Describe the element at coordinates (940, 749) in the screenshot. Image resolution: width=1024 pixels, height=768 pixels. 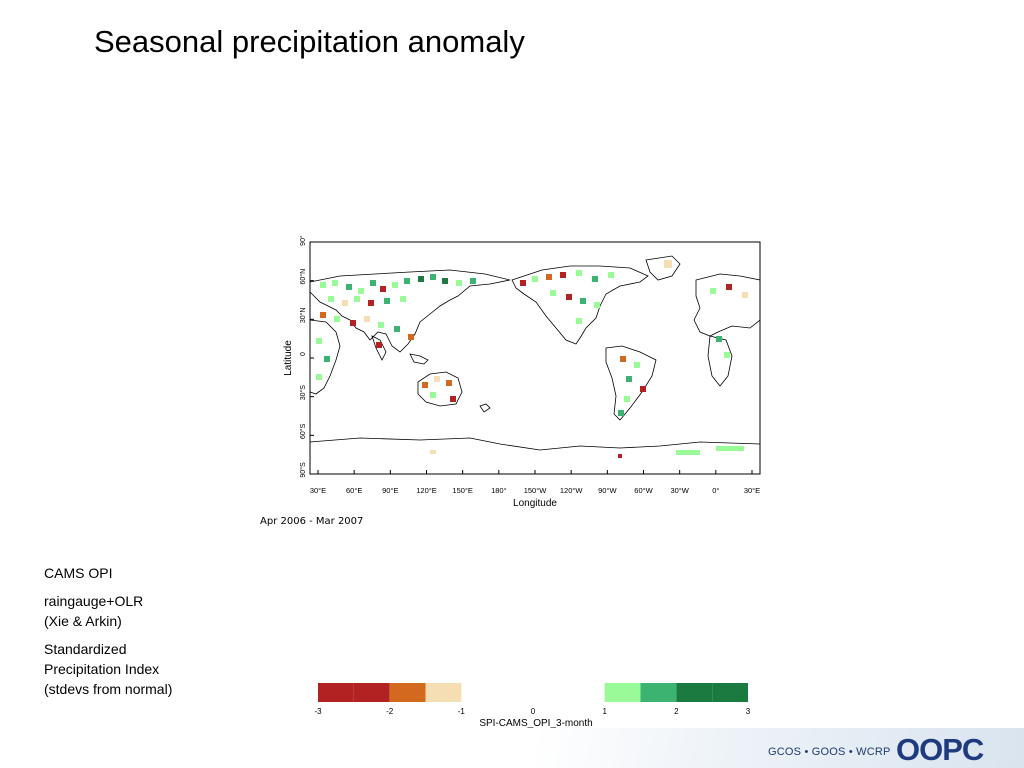
I see `oopc-logo: OOPC` at that location.